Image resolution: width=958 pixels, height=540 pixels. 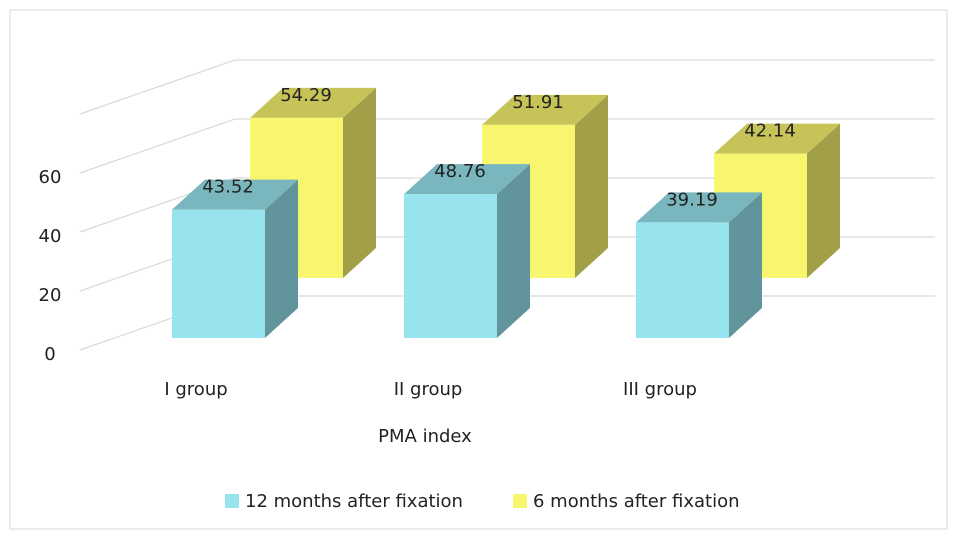 What do you see at coordinates (660, 389) in the screenshot?
I see `x-tick-label: III group` at bounding box center [660, 389].